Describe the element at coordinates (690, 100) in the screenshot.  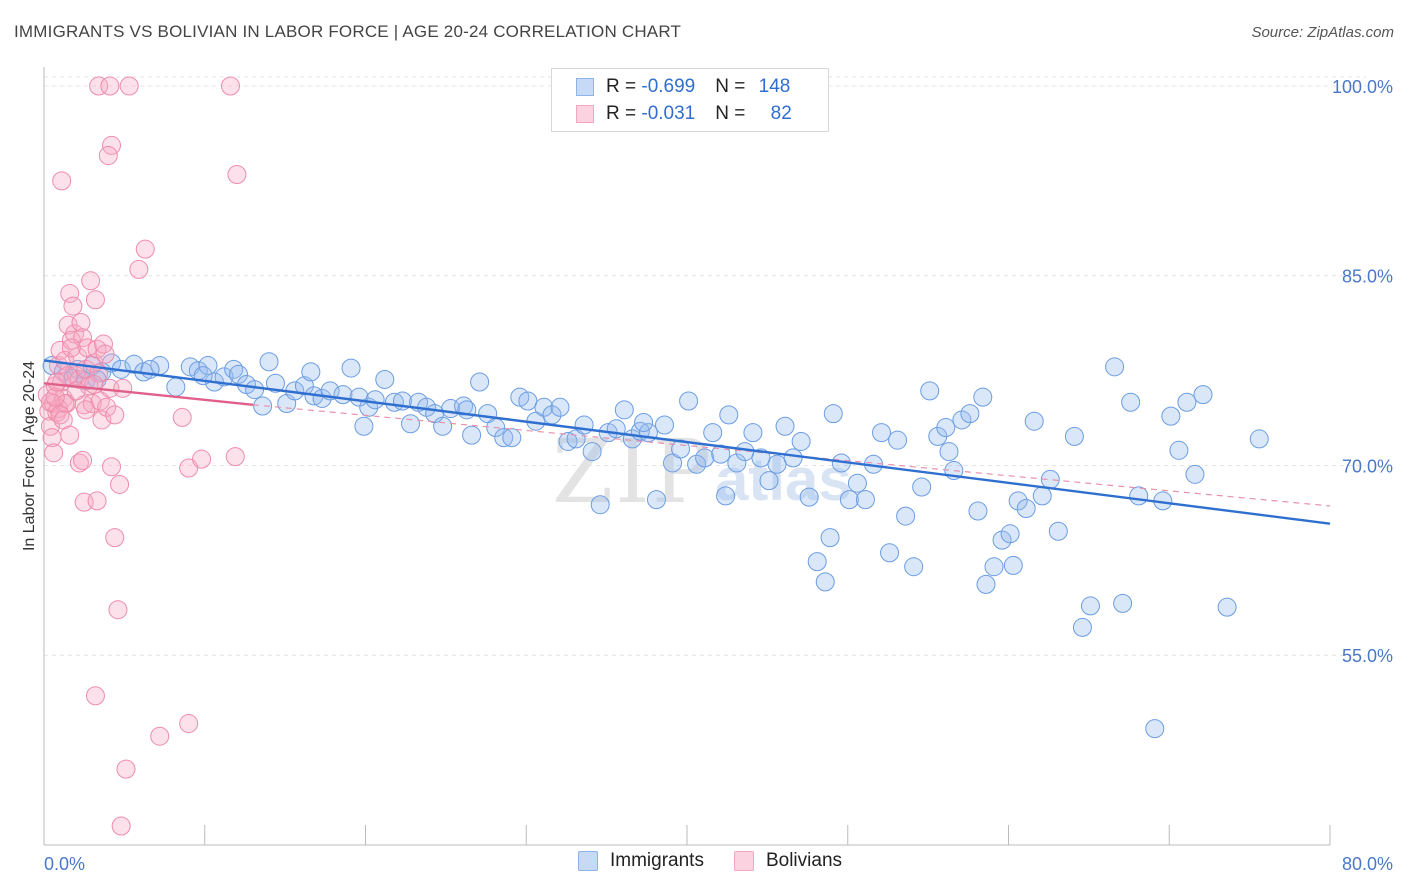
I see `correlation-legend: R = -0.699 N = 148 R = -0.031 N = 82` at that location.